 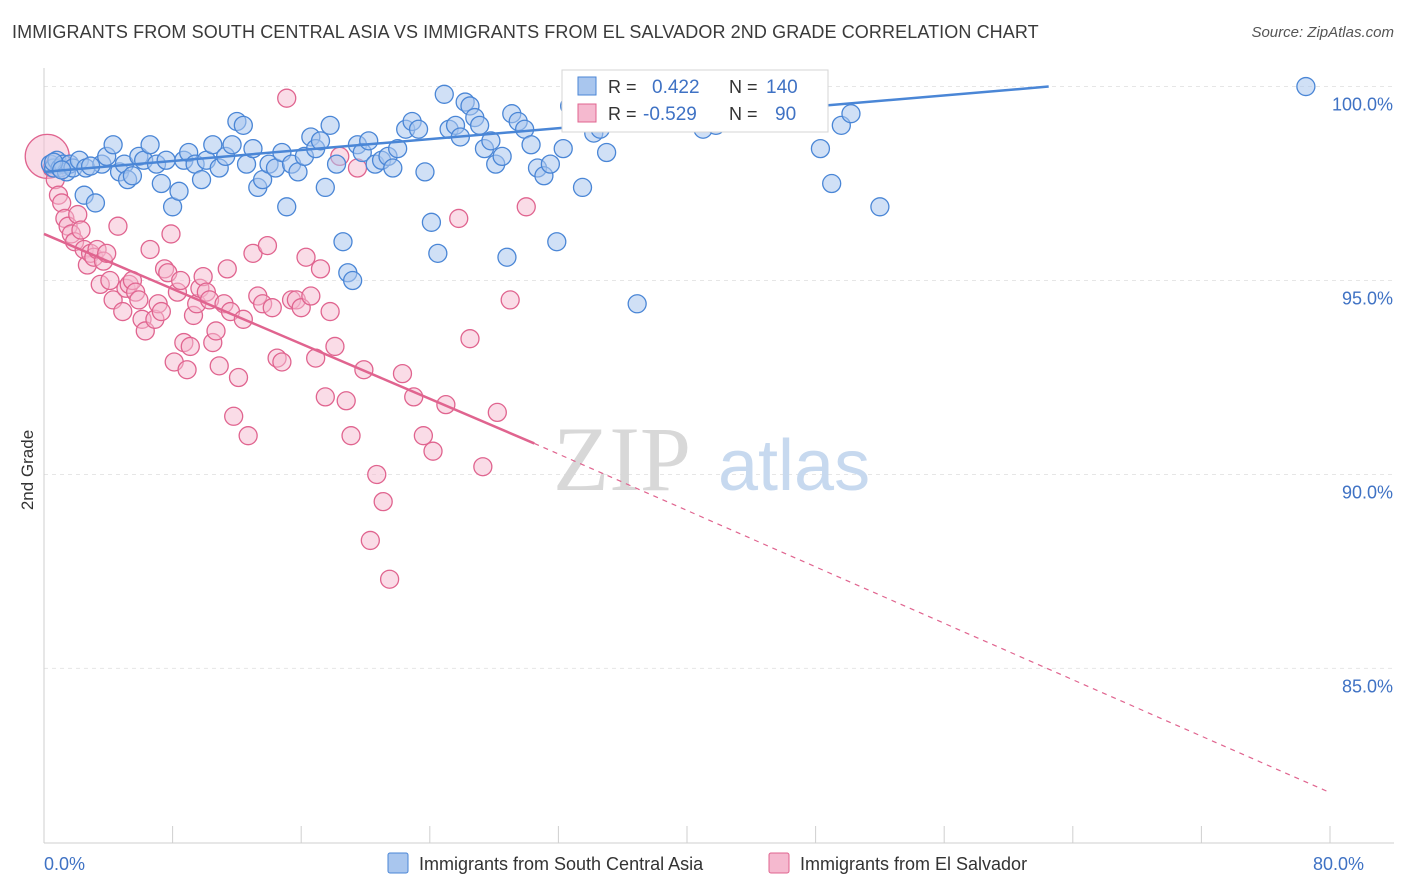 I want to click on legend-r-label-1: R =, so click(x=622, y=87).